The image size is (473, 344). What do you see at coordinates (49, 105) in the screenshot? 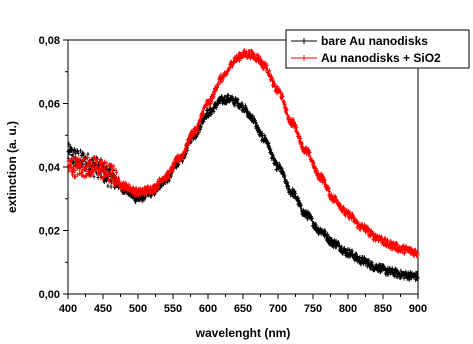
I see `y-tick-label-3: 0,06` at bounding box center [49, 105].